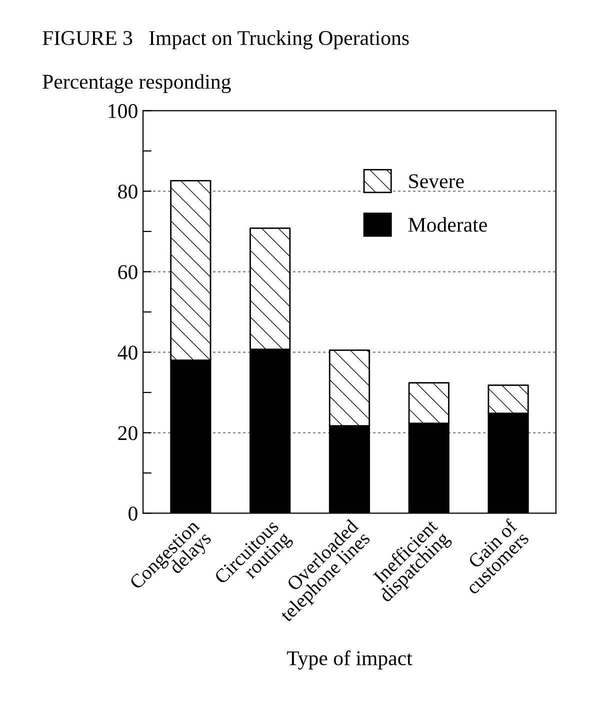 The width and height of the screenshot is (601, 705). I want to click on legend-label: Severe, so click(436, 181).